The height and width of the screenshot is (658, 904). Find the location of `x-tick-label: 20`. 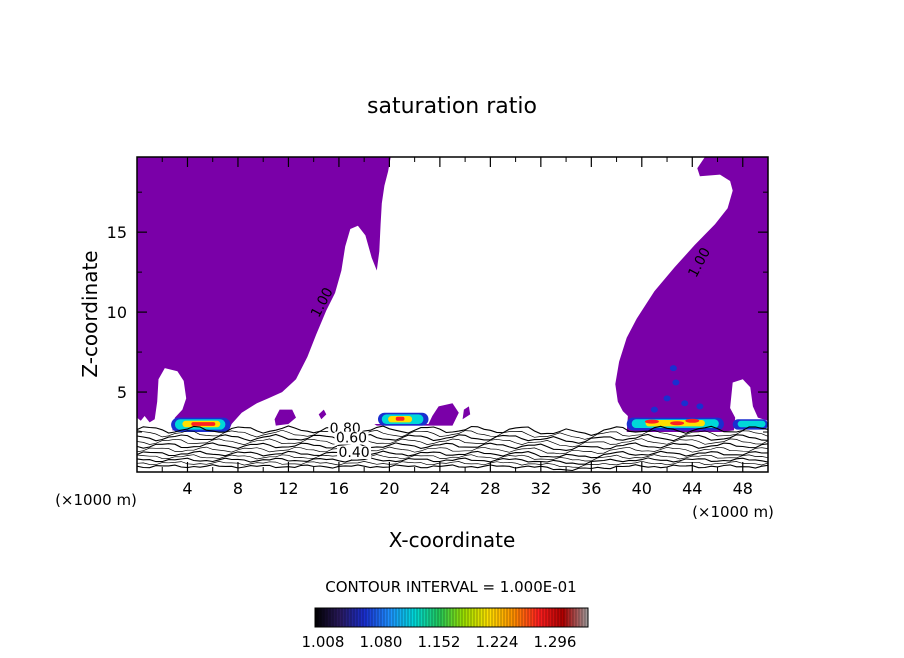

x-tick-label: 20 is located at coordinates (389, 488).